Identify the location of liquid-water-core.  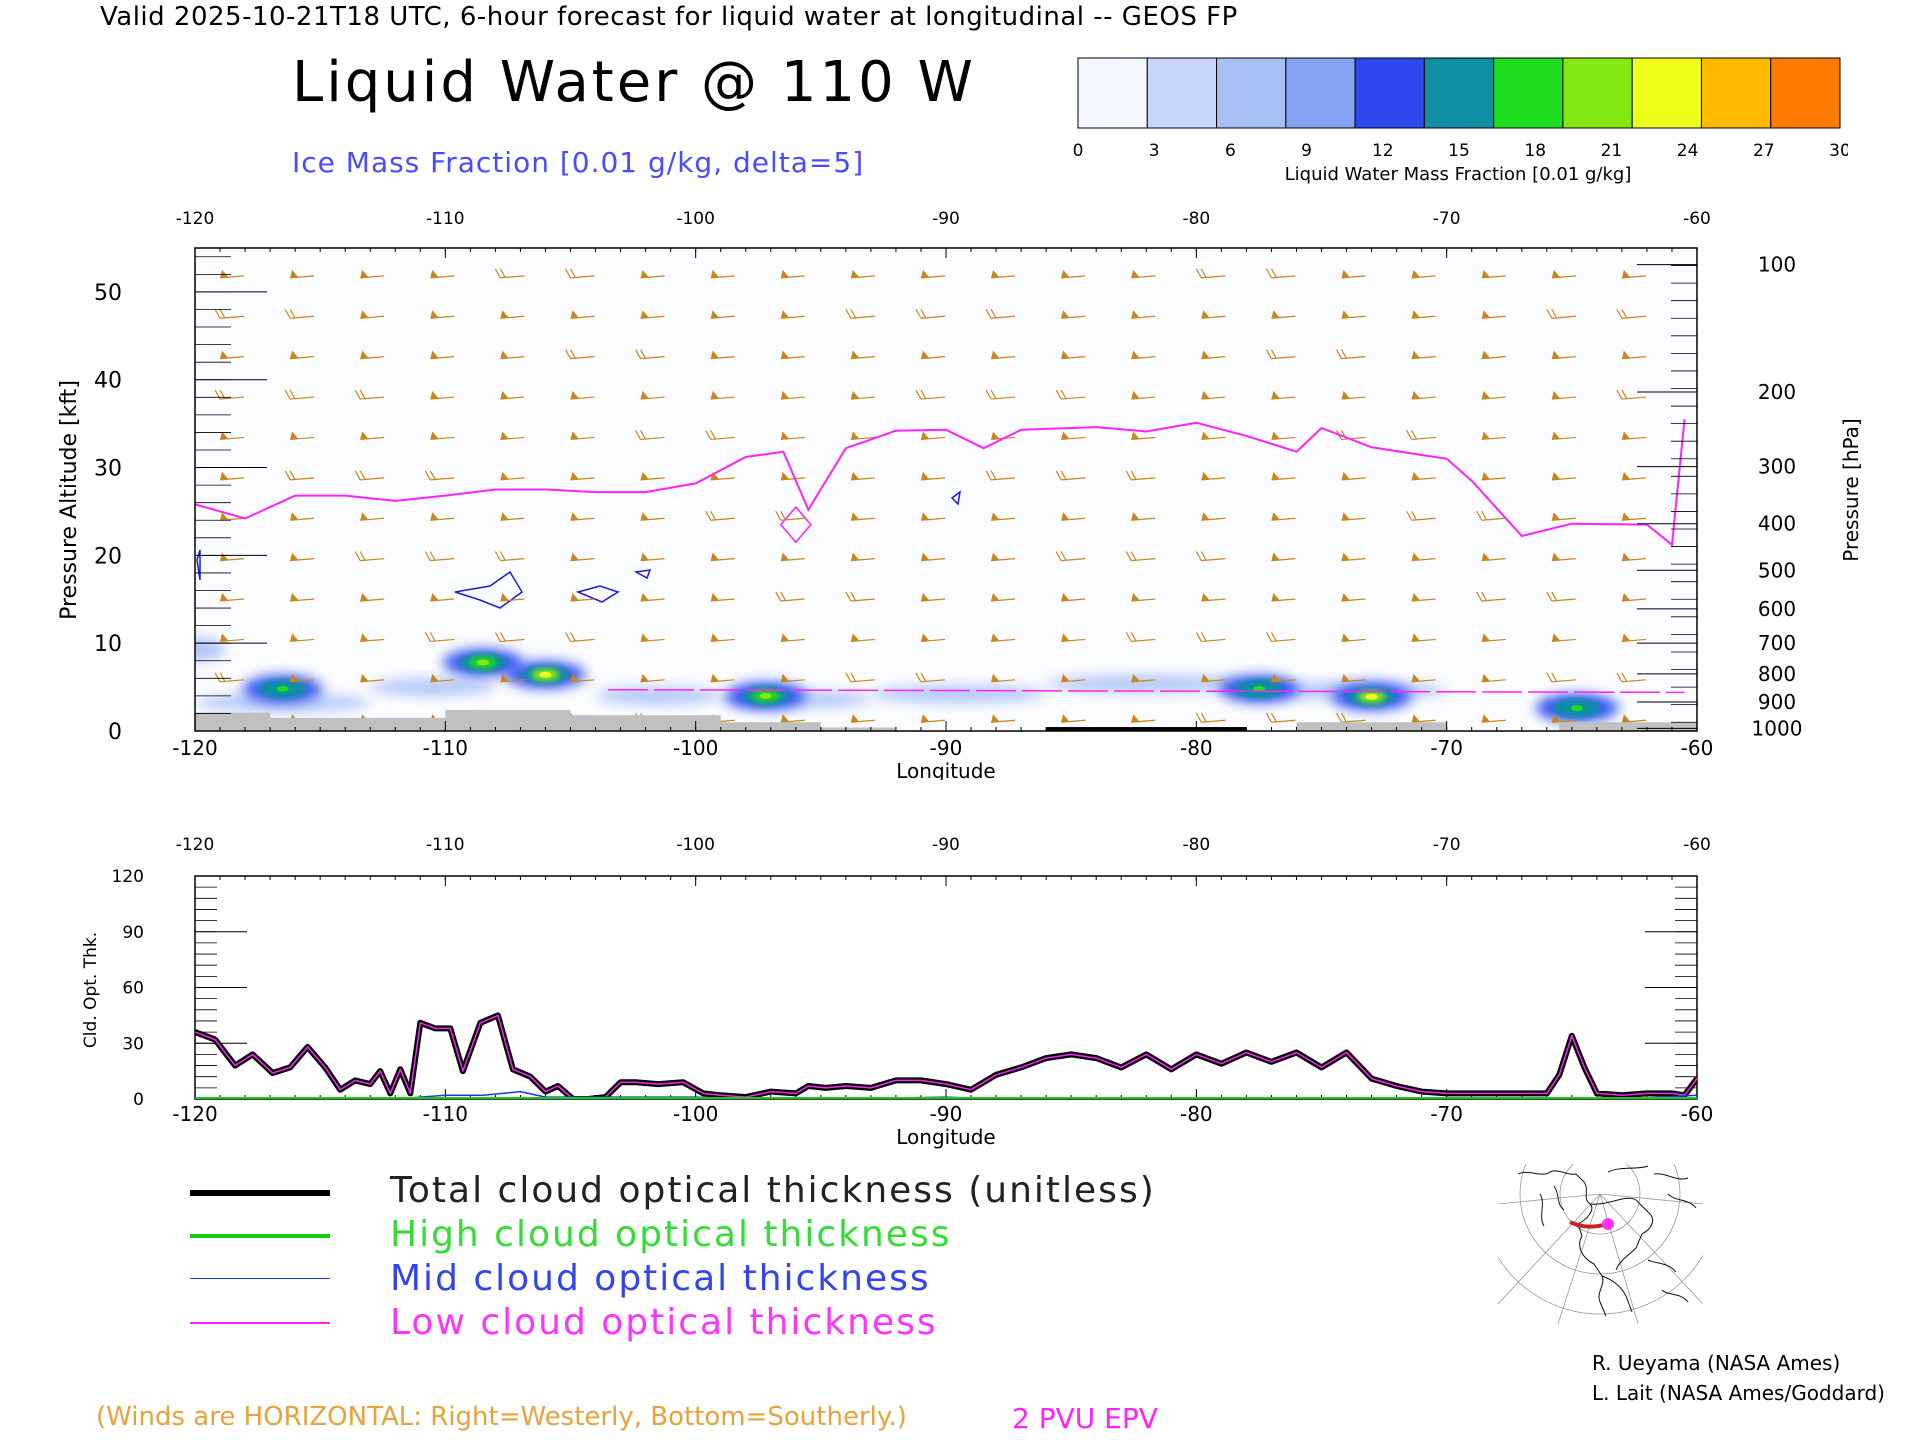
(282, 688).